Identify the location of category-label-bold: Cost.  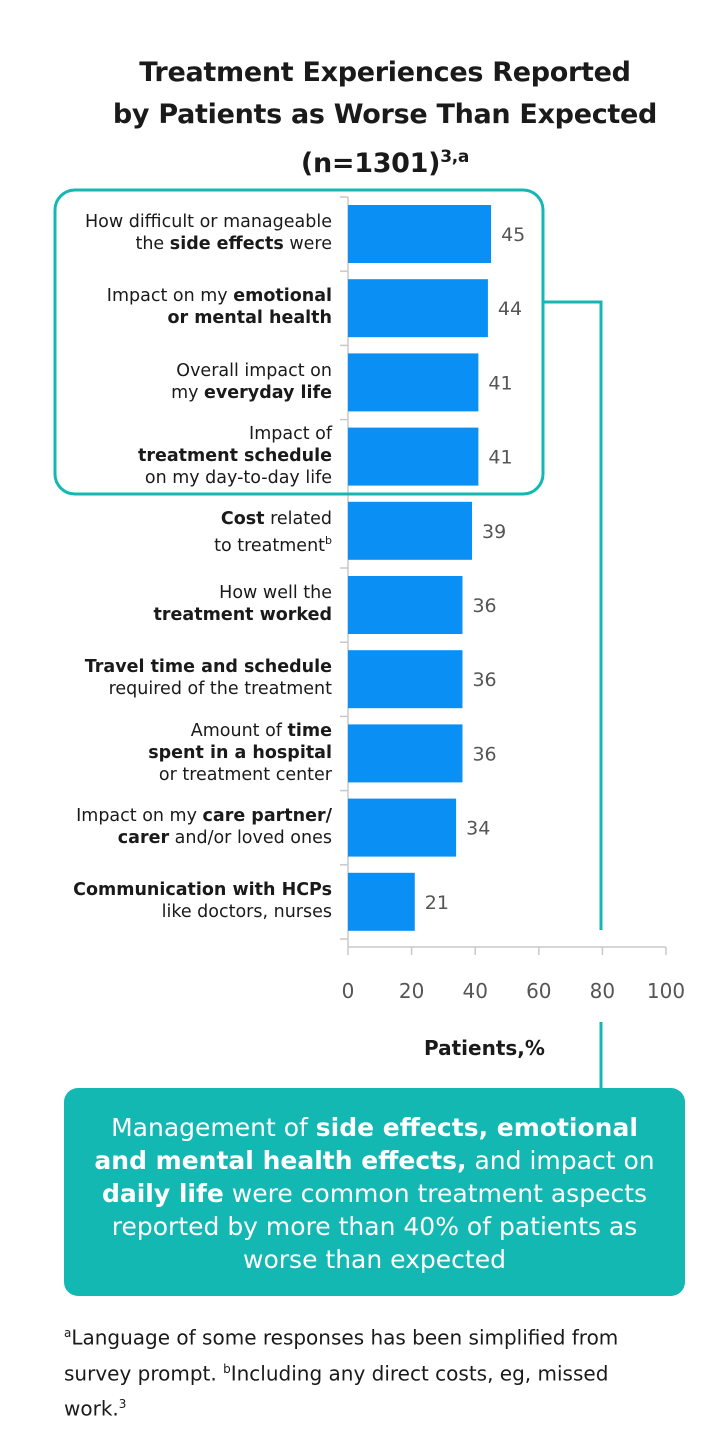
(242, 518).